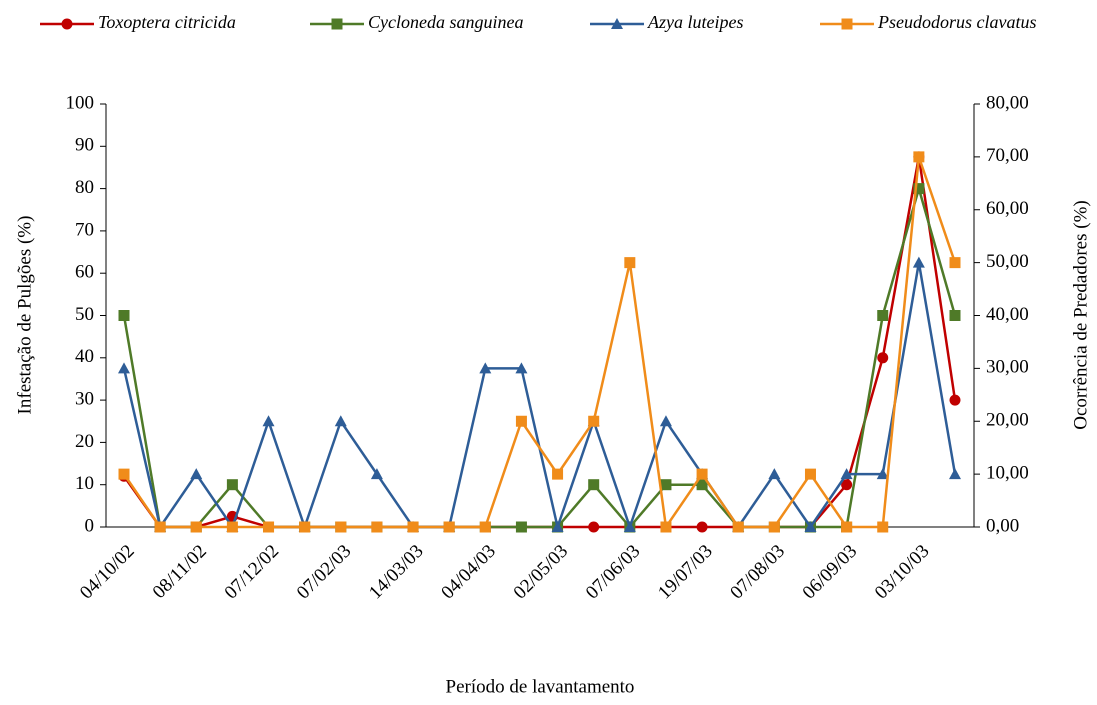 The height and width of the screenshot is (705, 1097). What do you see at coordinates (1007, 155) in the screenshot?
I see `y2-tick-label: 70,00` at bounding box center [1007, 155].